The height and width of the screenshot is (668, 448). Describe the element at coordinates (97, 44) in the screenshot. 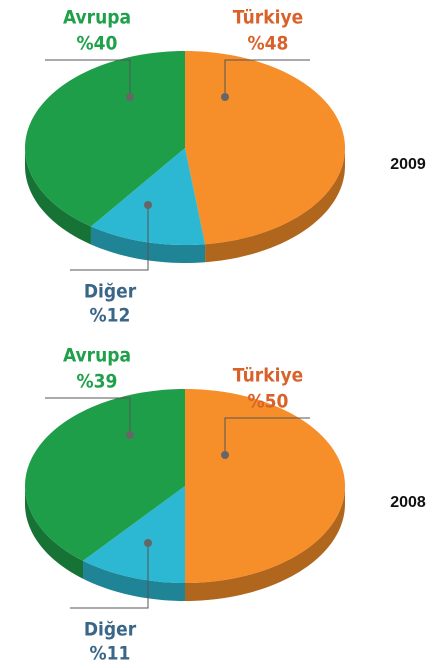

I see `value-label: %40` at that location.